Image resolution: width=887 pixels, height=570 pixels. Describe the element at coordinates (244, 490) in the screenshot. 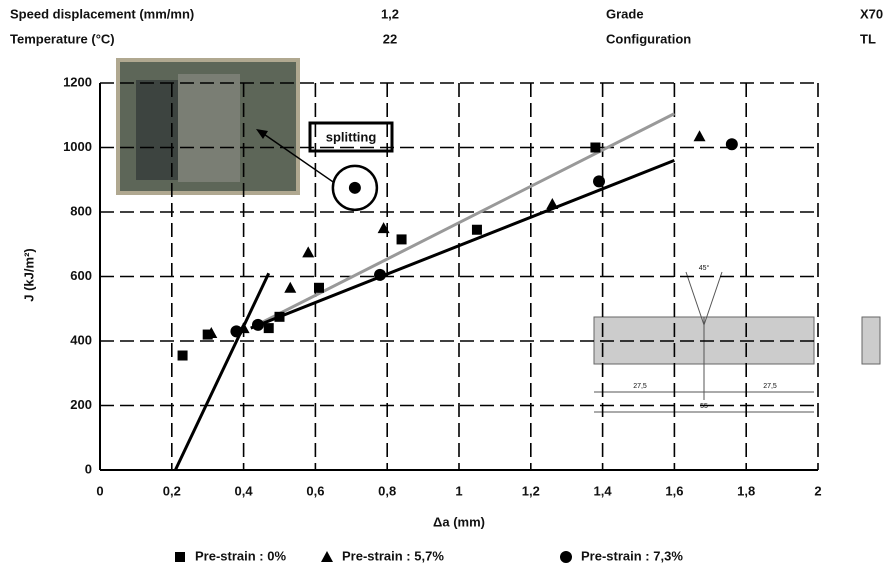

I see `x-tick-label: 0,4` at that location.